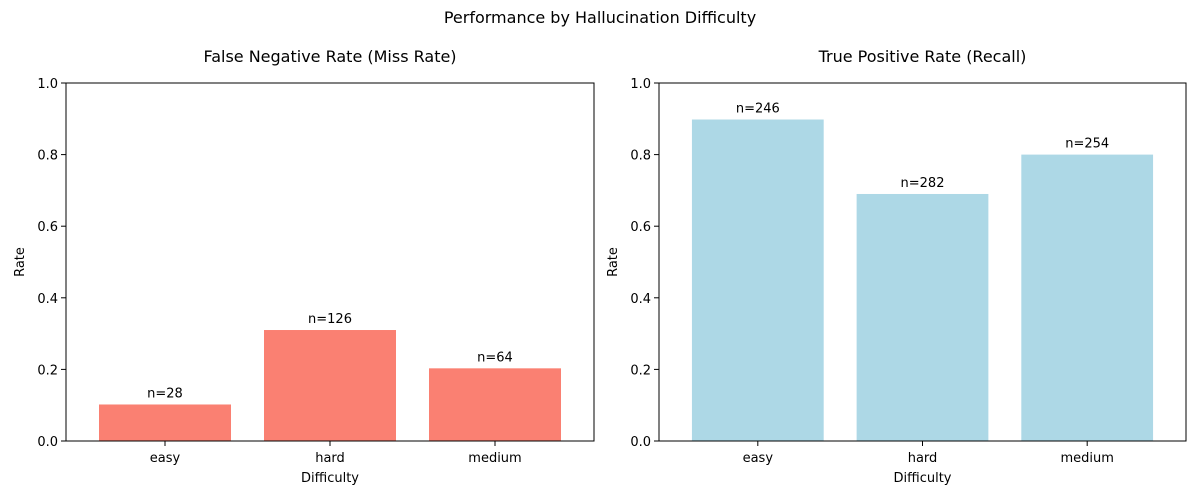  I want to click on bar-label: n=254, so click(1087, 144).